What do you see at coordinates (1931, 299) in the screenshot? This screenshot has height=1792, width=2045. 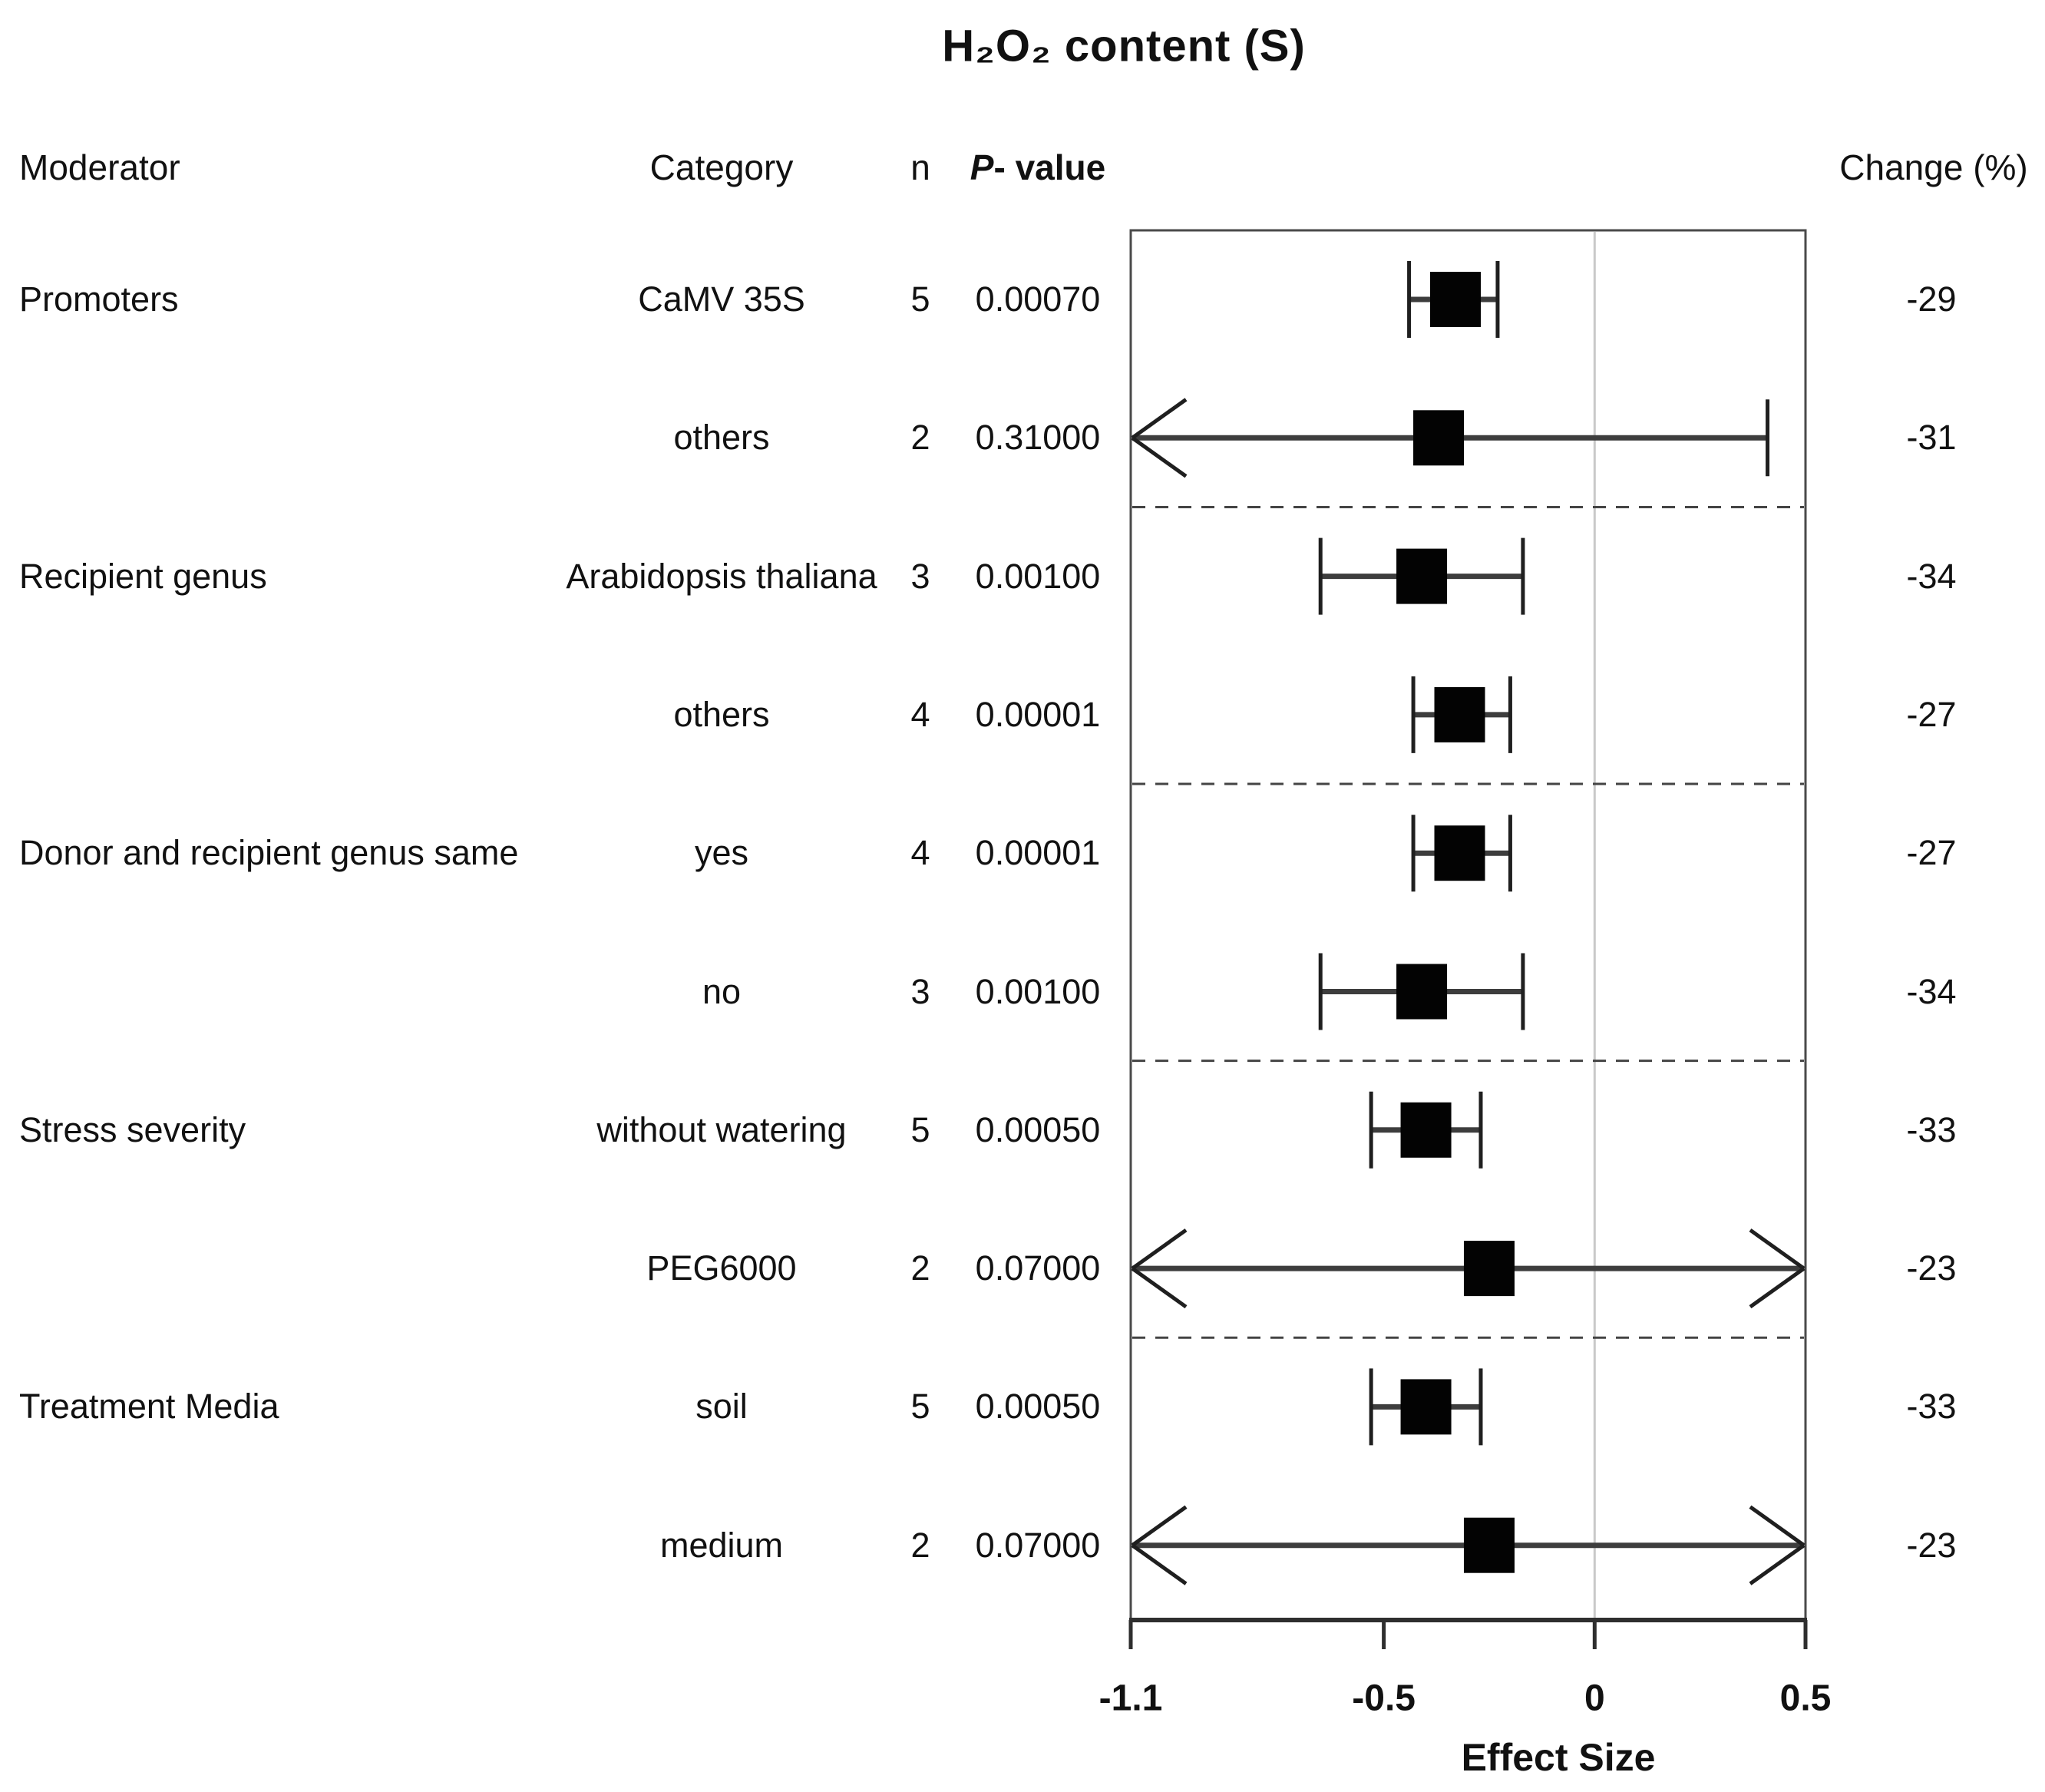 I see `change-cell: -29` at bounding box center [1931, 299].